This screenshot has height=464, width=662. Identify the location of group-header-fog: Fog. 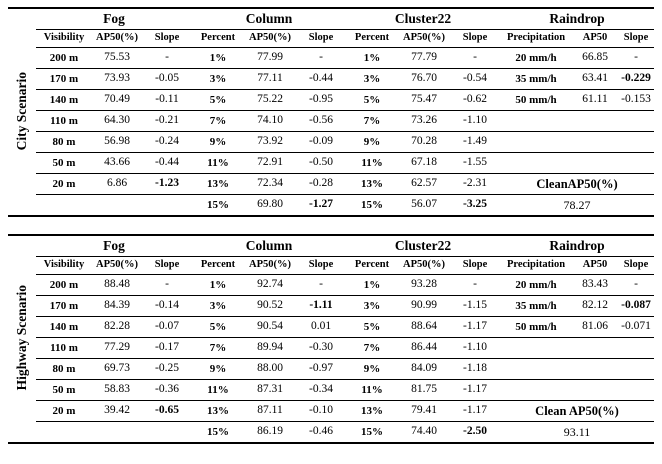
(114, 19).